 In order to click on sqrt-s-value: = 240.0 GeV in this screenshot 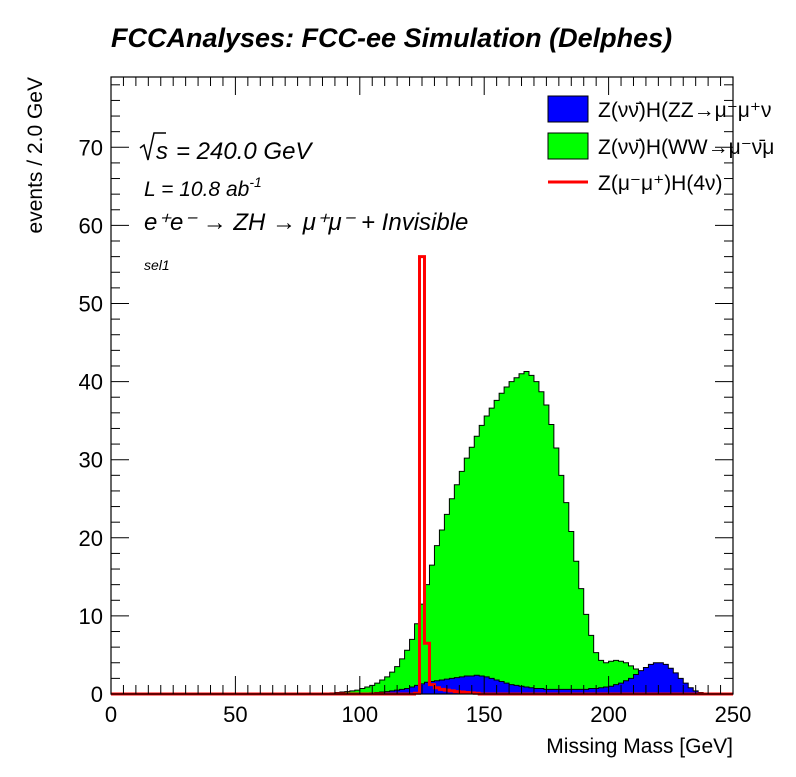, I will do `click(244, 151)`.